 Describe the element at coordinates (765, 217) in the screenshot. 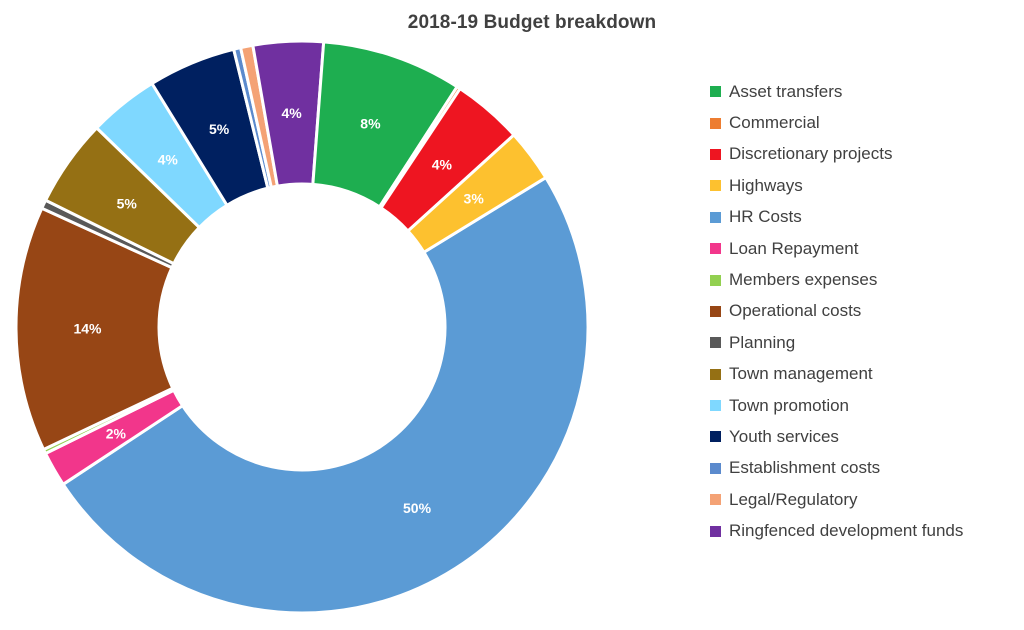

I see `legend-label: HR Costs` at that location.